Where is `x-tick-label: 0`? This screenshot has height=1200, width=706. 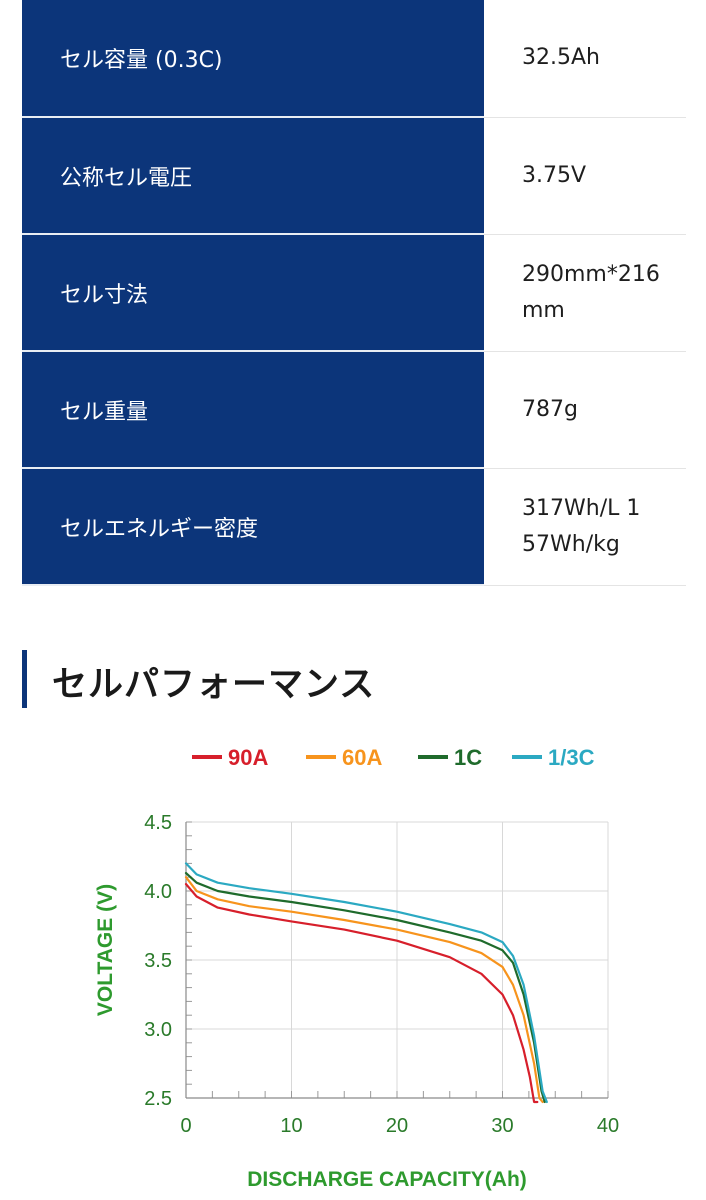
x-tick-label: 0 is located at coordinates (185, 1126).